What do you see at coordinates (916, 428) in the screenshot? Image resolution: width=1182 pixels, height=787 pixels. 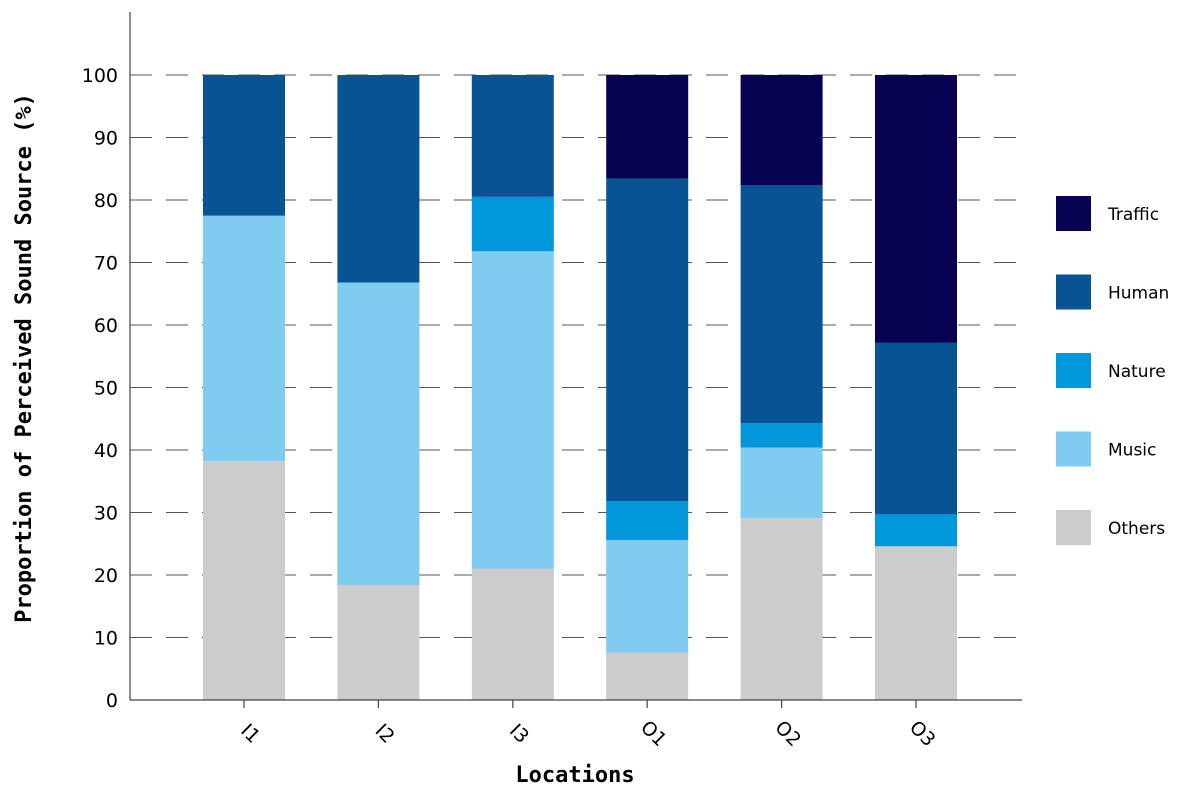 I see `bar-segment-human-o3` at bounding box center [916, 428].